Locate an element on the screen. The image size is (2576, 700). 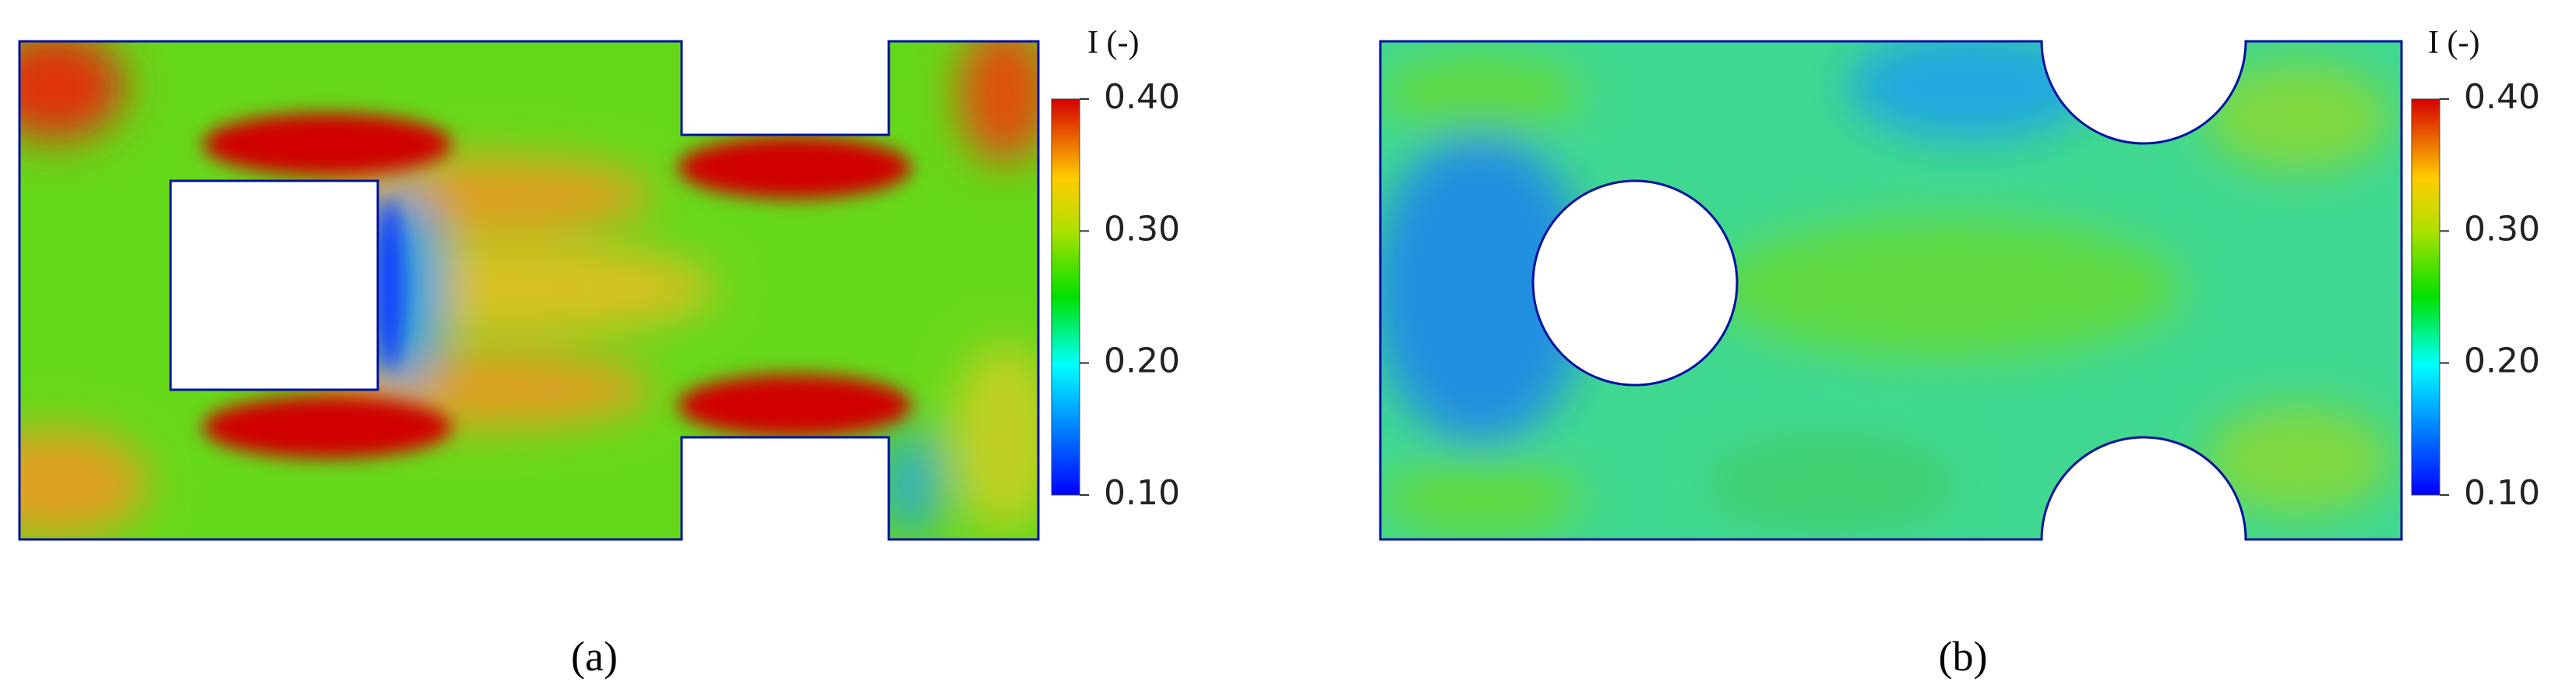
panel-label: (a) is located at coordinates (594, 656).